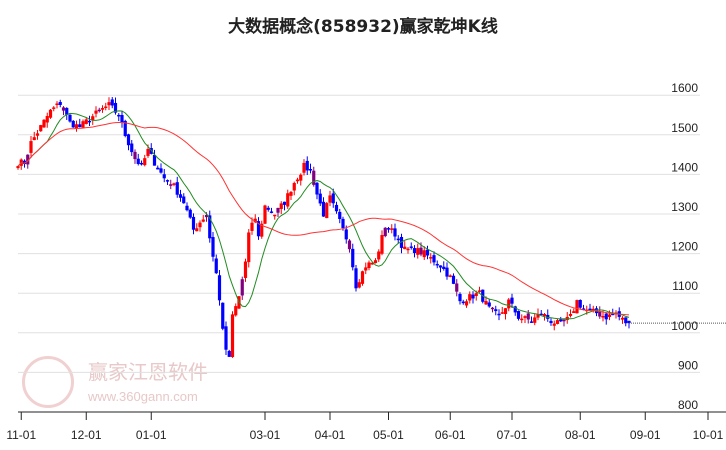 The image size is (726, 450). I want to click on x-tick-label: 06-01, so click(450, 435).